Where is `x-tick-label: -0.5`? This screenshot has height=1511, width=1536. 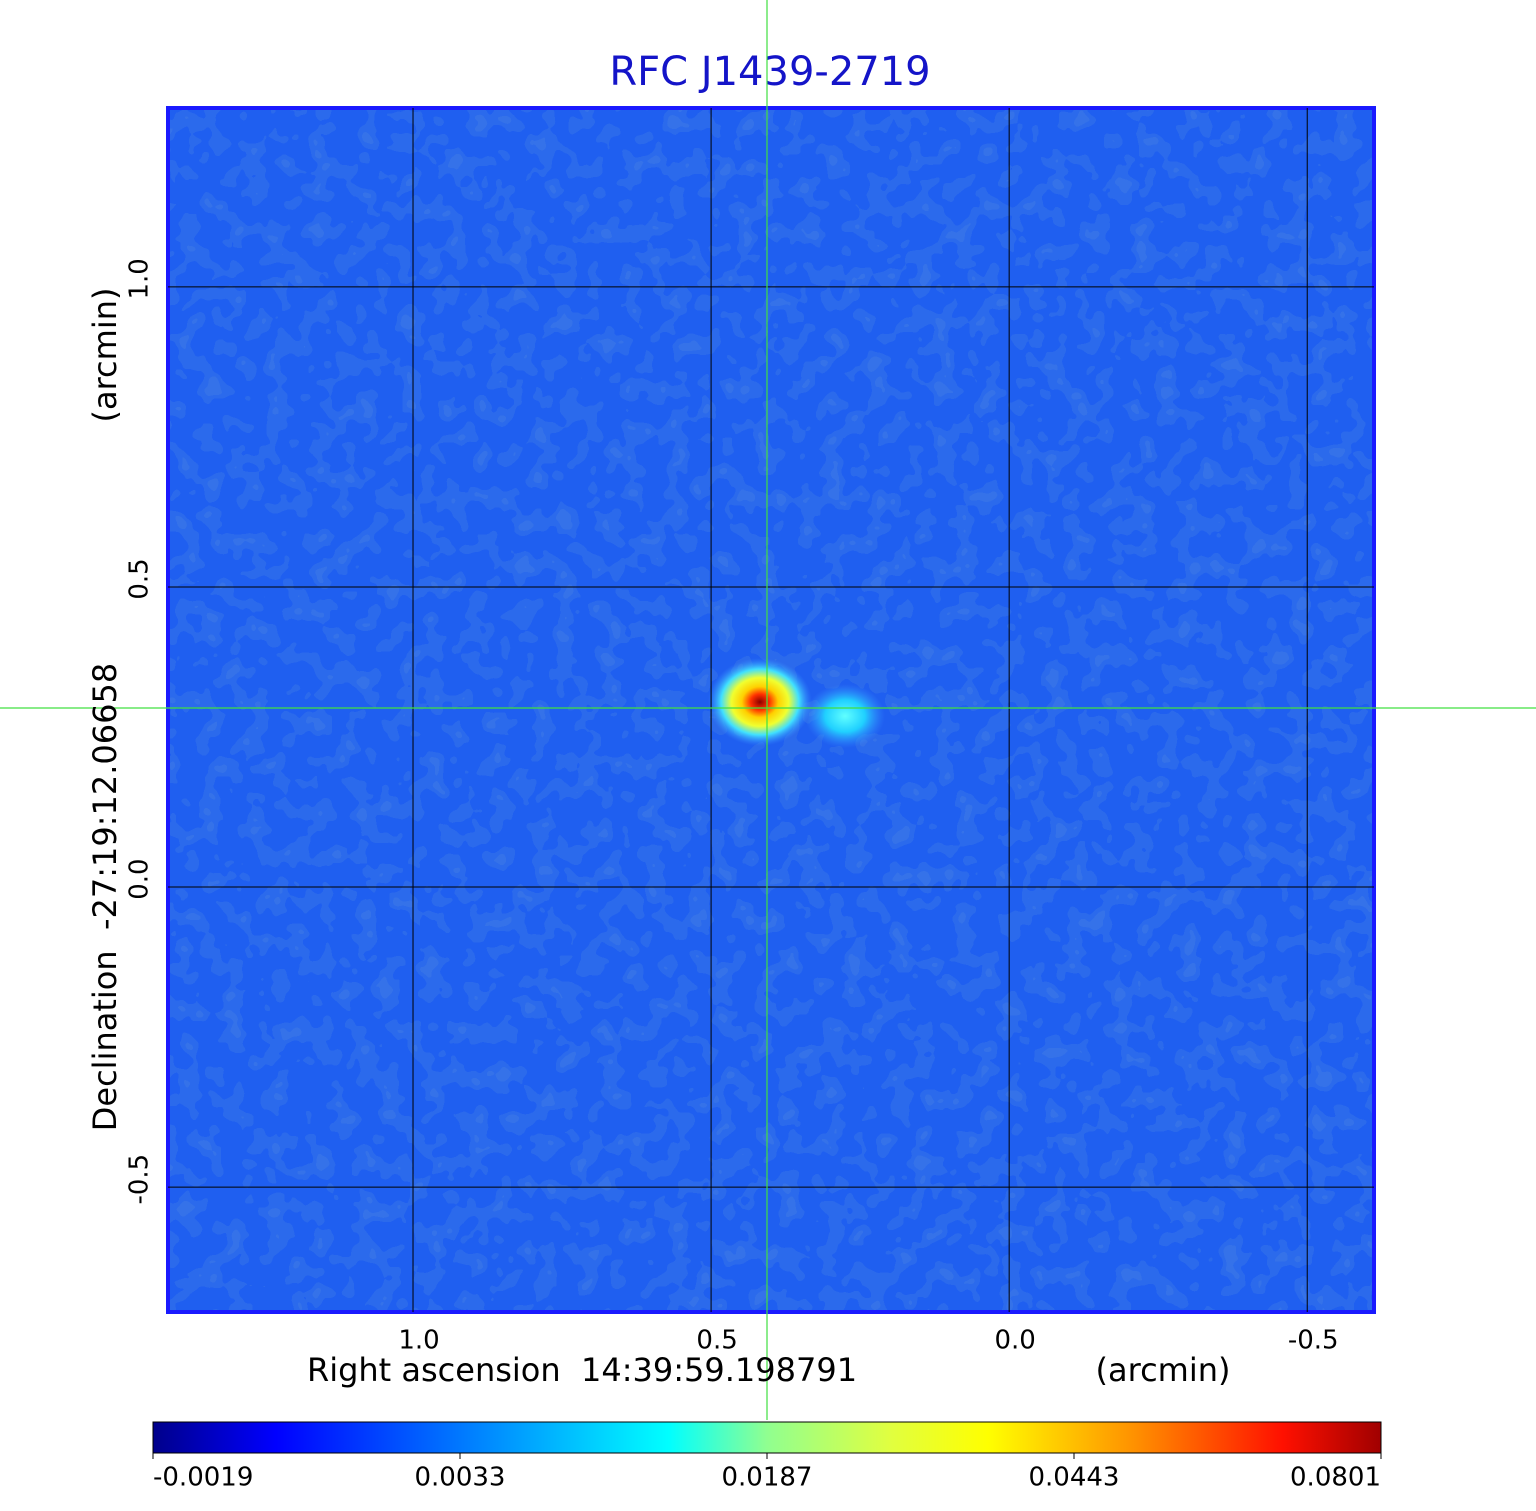 x-tick-label: -0.5 is located at coordinates (1313, 1341).